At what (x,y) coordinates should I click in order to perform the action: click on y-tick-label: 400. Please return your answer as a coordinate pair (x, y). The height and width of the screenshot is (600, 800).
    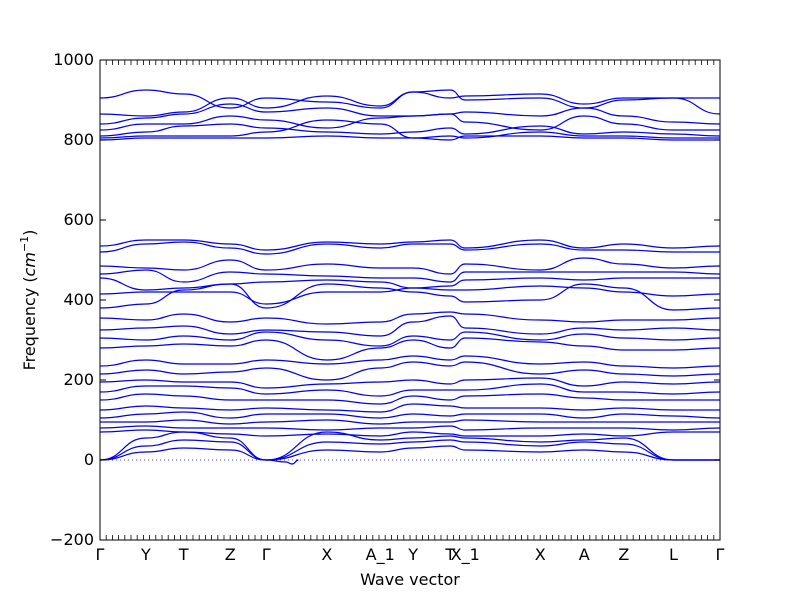
    Looking at the image, I should click on (78, 299).